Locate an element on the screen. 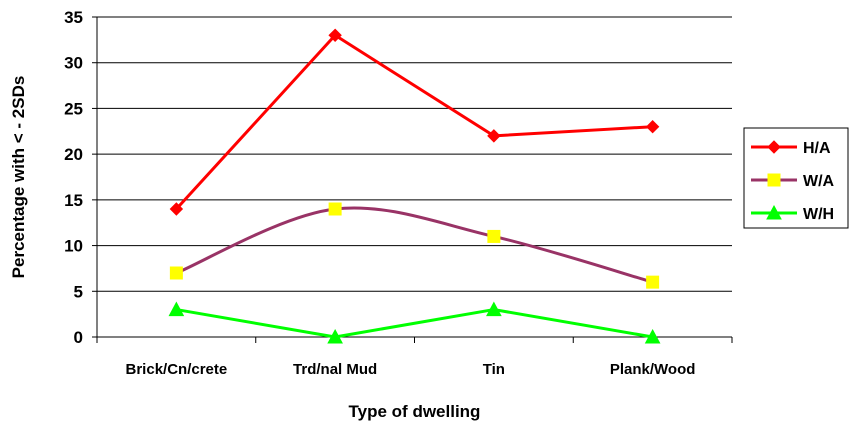 Image resolution: width=852 pixels, height=427 pixels. y-tick-label-20: 20 is located at coordinates (73, 154).